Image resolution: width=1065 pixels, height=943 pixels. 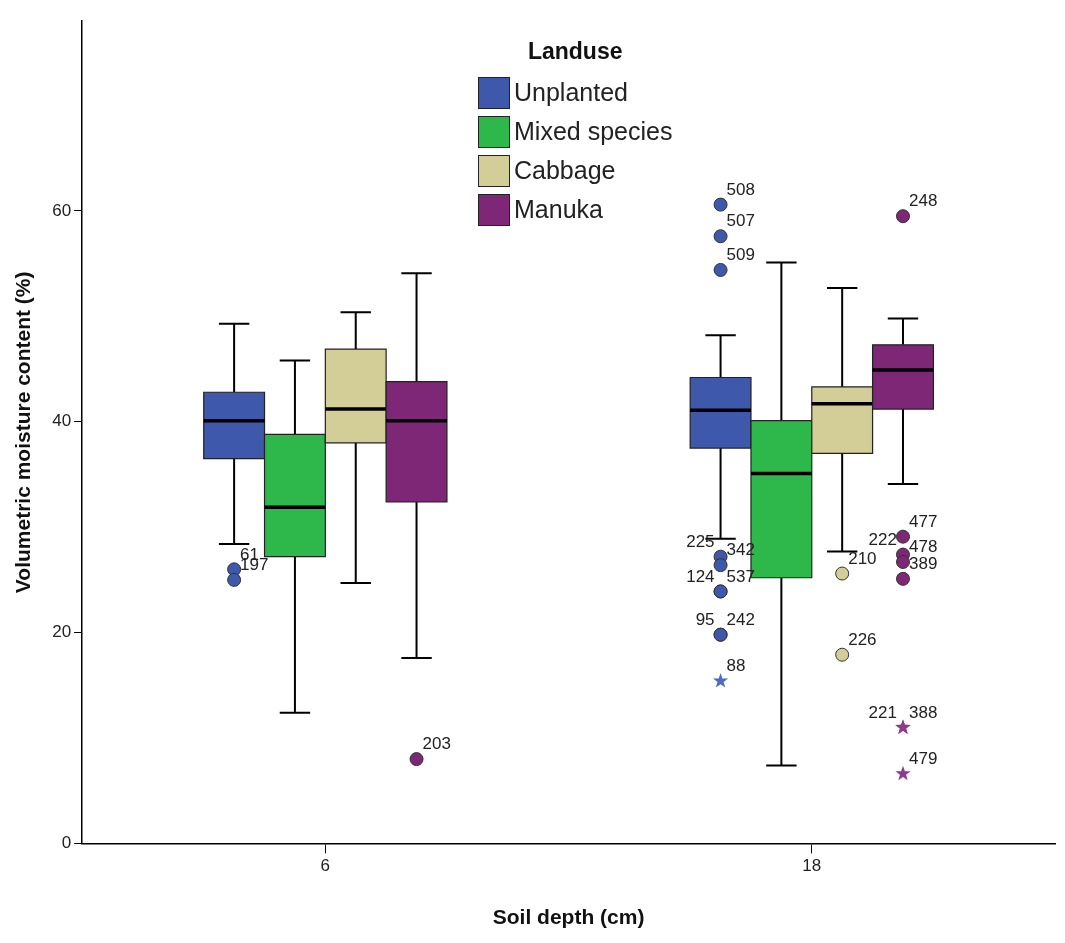 I want to click on annotation: 226, so click(x=862, y=639).